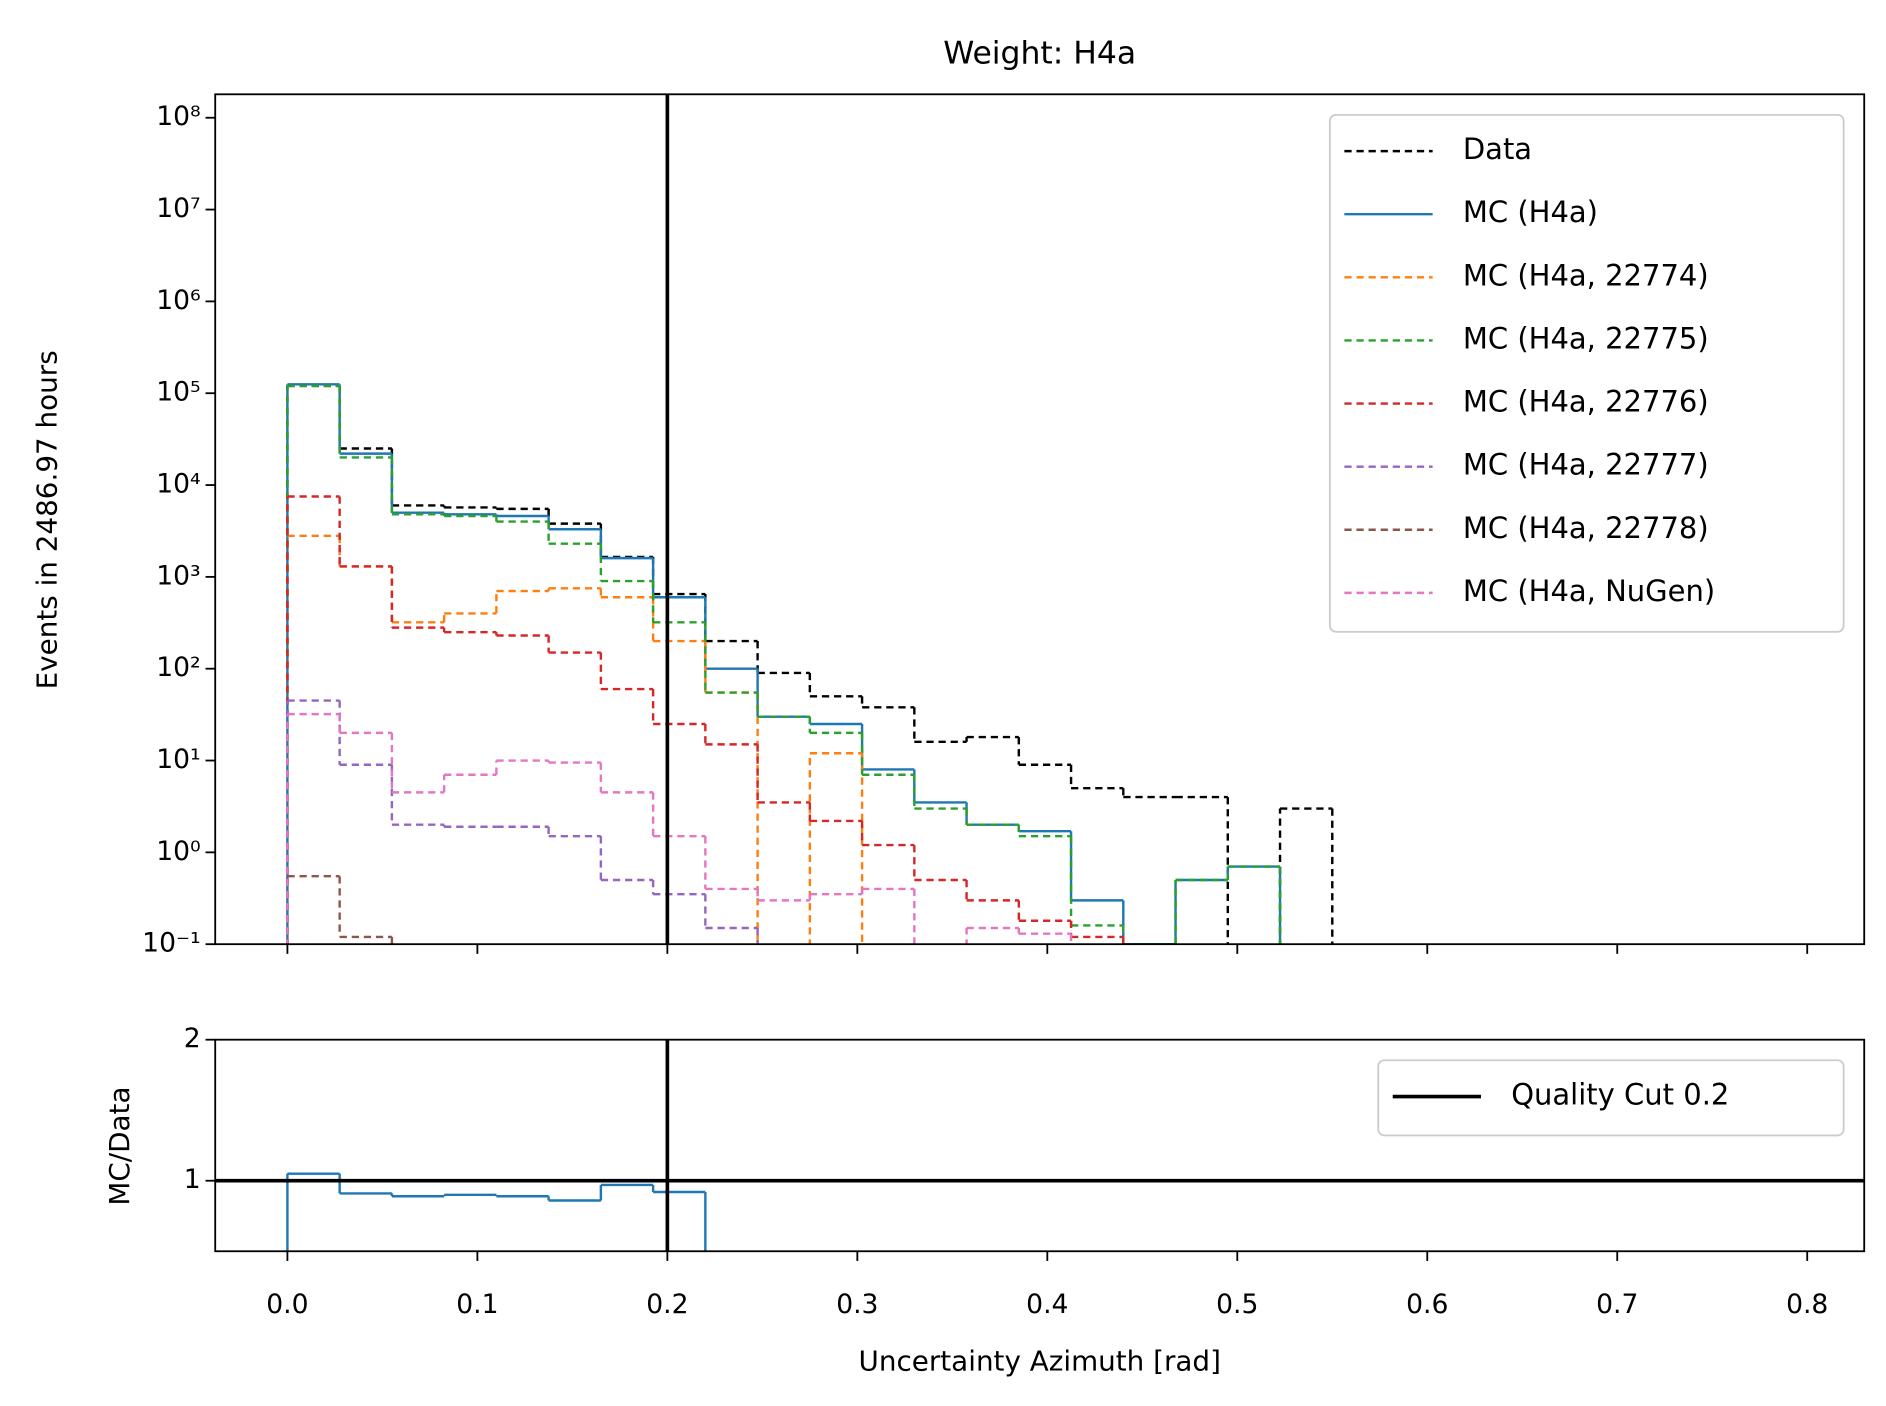  Describe the element at coordinates (178, 208) in the screenshot. I see `y-tick-label: 10⁷` at that location.